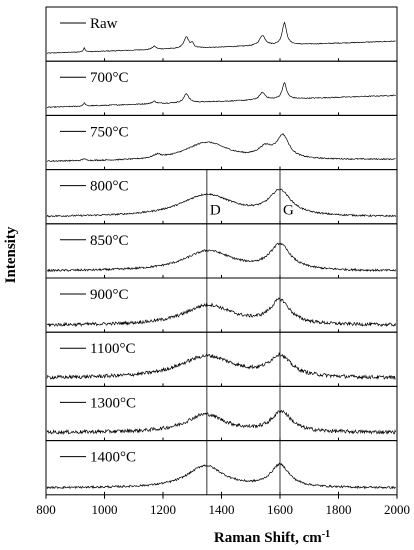 This screenshot has height=550, width=414. I want to click on x-tick-label: 1400, so click(222, 509).